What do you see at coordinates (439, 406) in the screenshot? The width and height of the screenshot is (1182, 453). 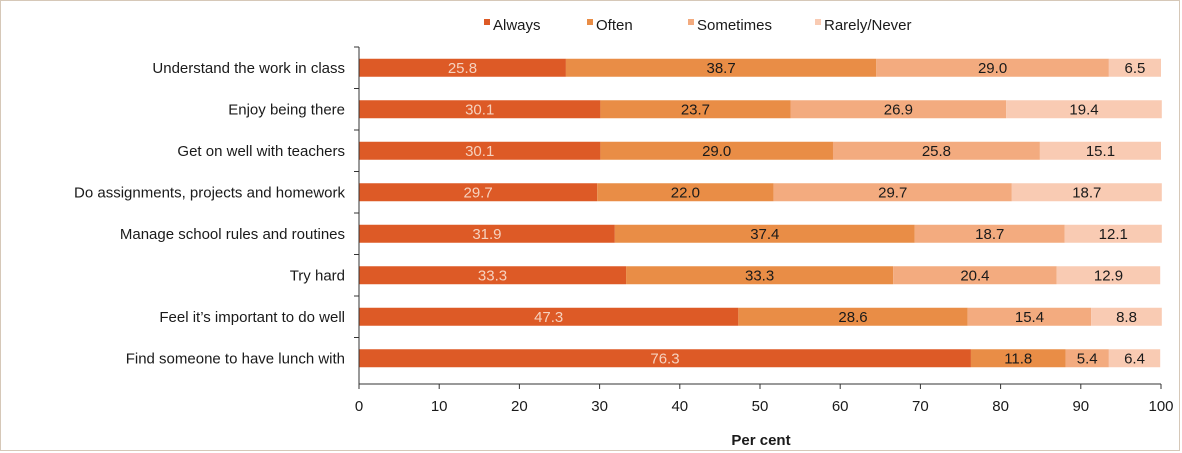 I see `x-tick-label: 10` at bounding box center [439, 406].